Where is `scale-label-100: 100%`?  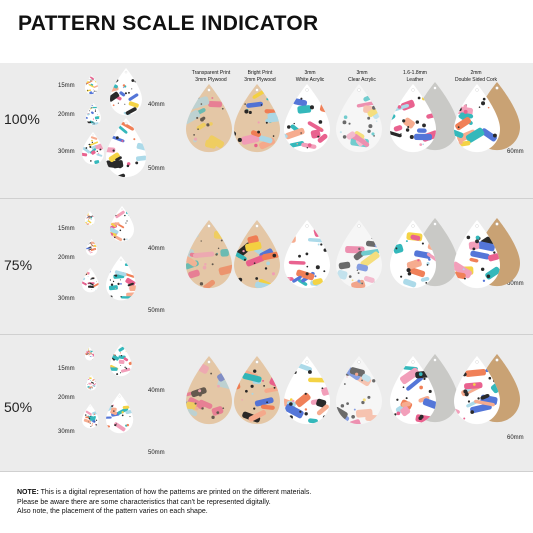 scale-label-100: 100% is located at coordinates (22, 119).